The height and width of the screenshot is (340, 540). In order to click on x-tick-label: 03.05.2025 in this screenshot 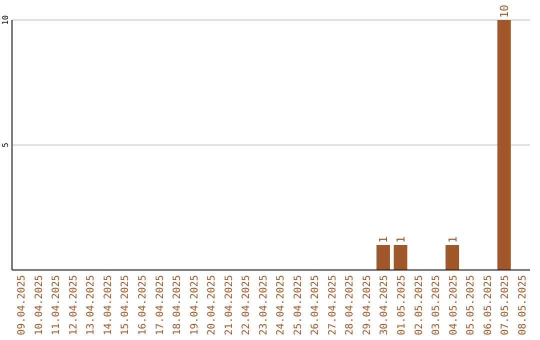, I will do `click(436, 305)`.